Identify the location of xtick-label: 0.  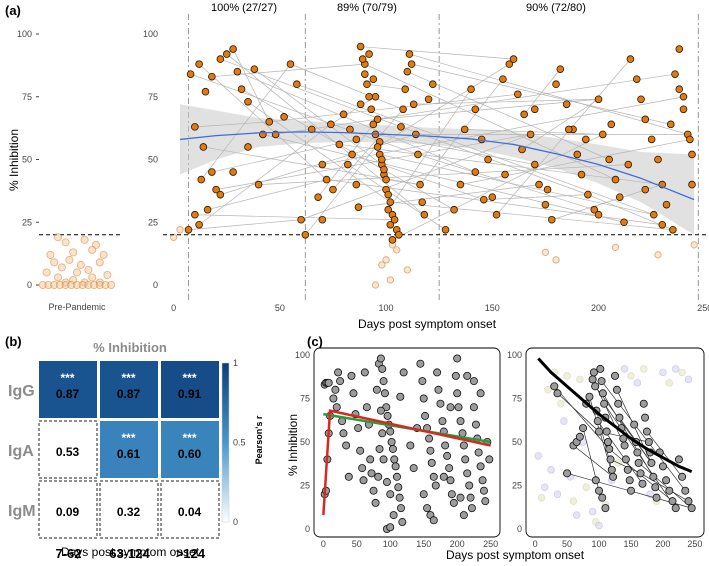
(535, 544).